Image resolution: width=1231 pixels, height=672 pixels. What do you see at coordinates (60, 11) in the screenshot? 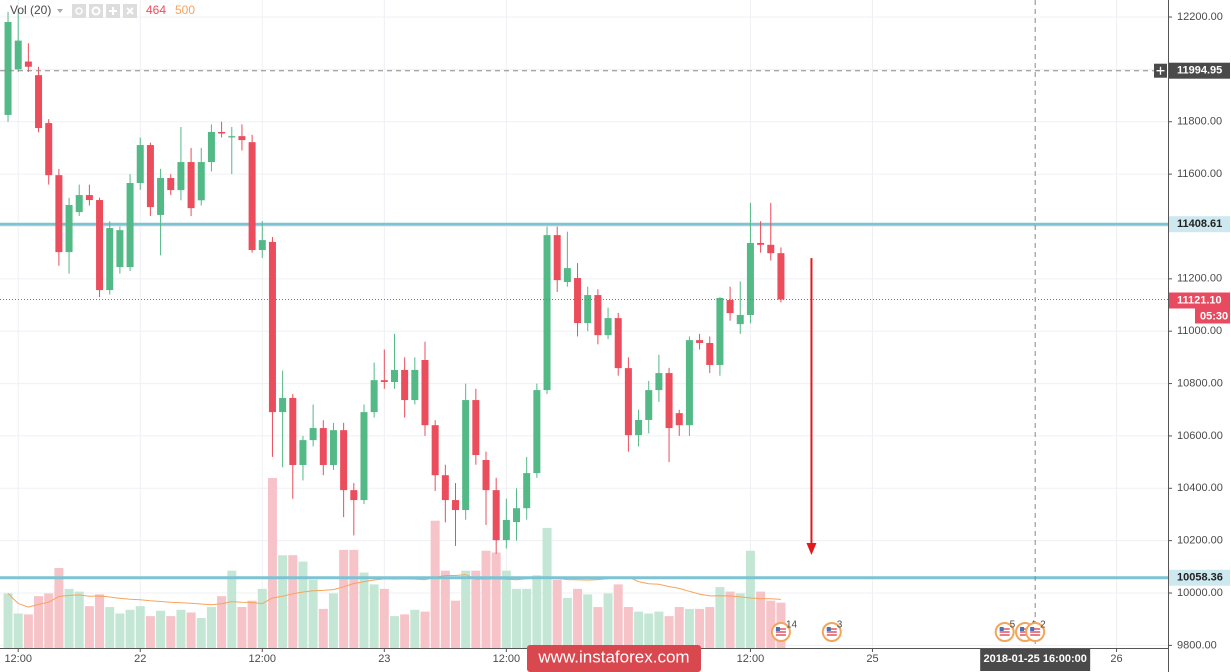
I see `dropdown-icon` at bounding box center [60, 11].